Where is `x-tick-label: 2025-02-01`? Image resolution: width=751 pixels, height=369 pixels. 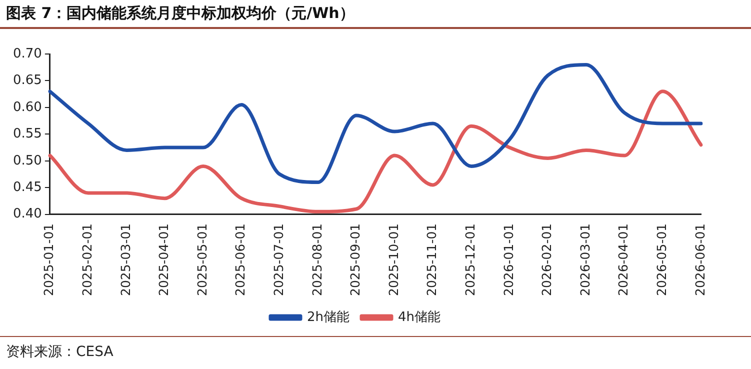 x-tick-label: 2025-02-01 is located at coordinates (86, 259).